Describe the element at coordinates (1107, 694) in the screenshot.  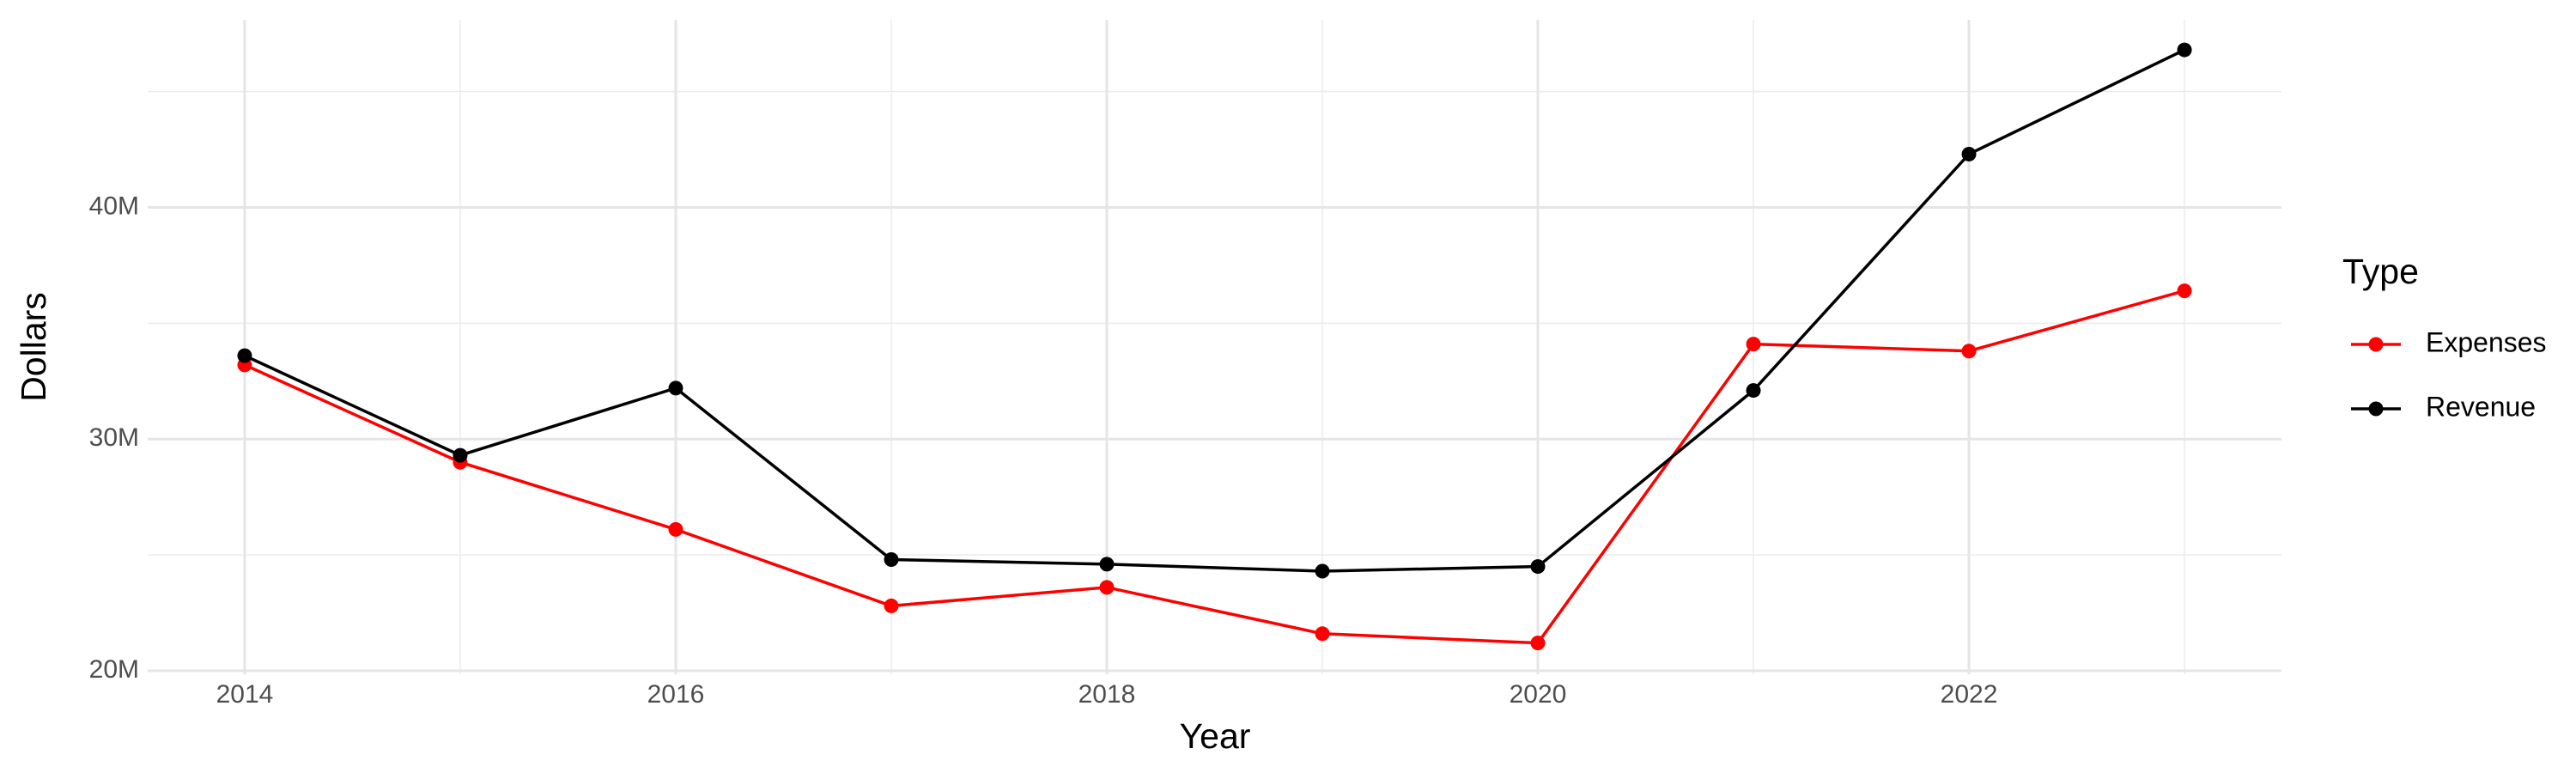
I see `x-tick-label: 2018` at that location.